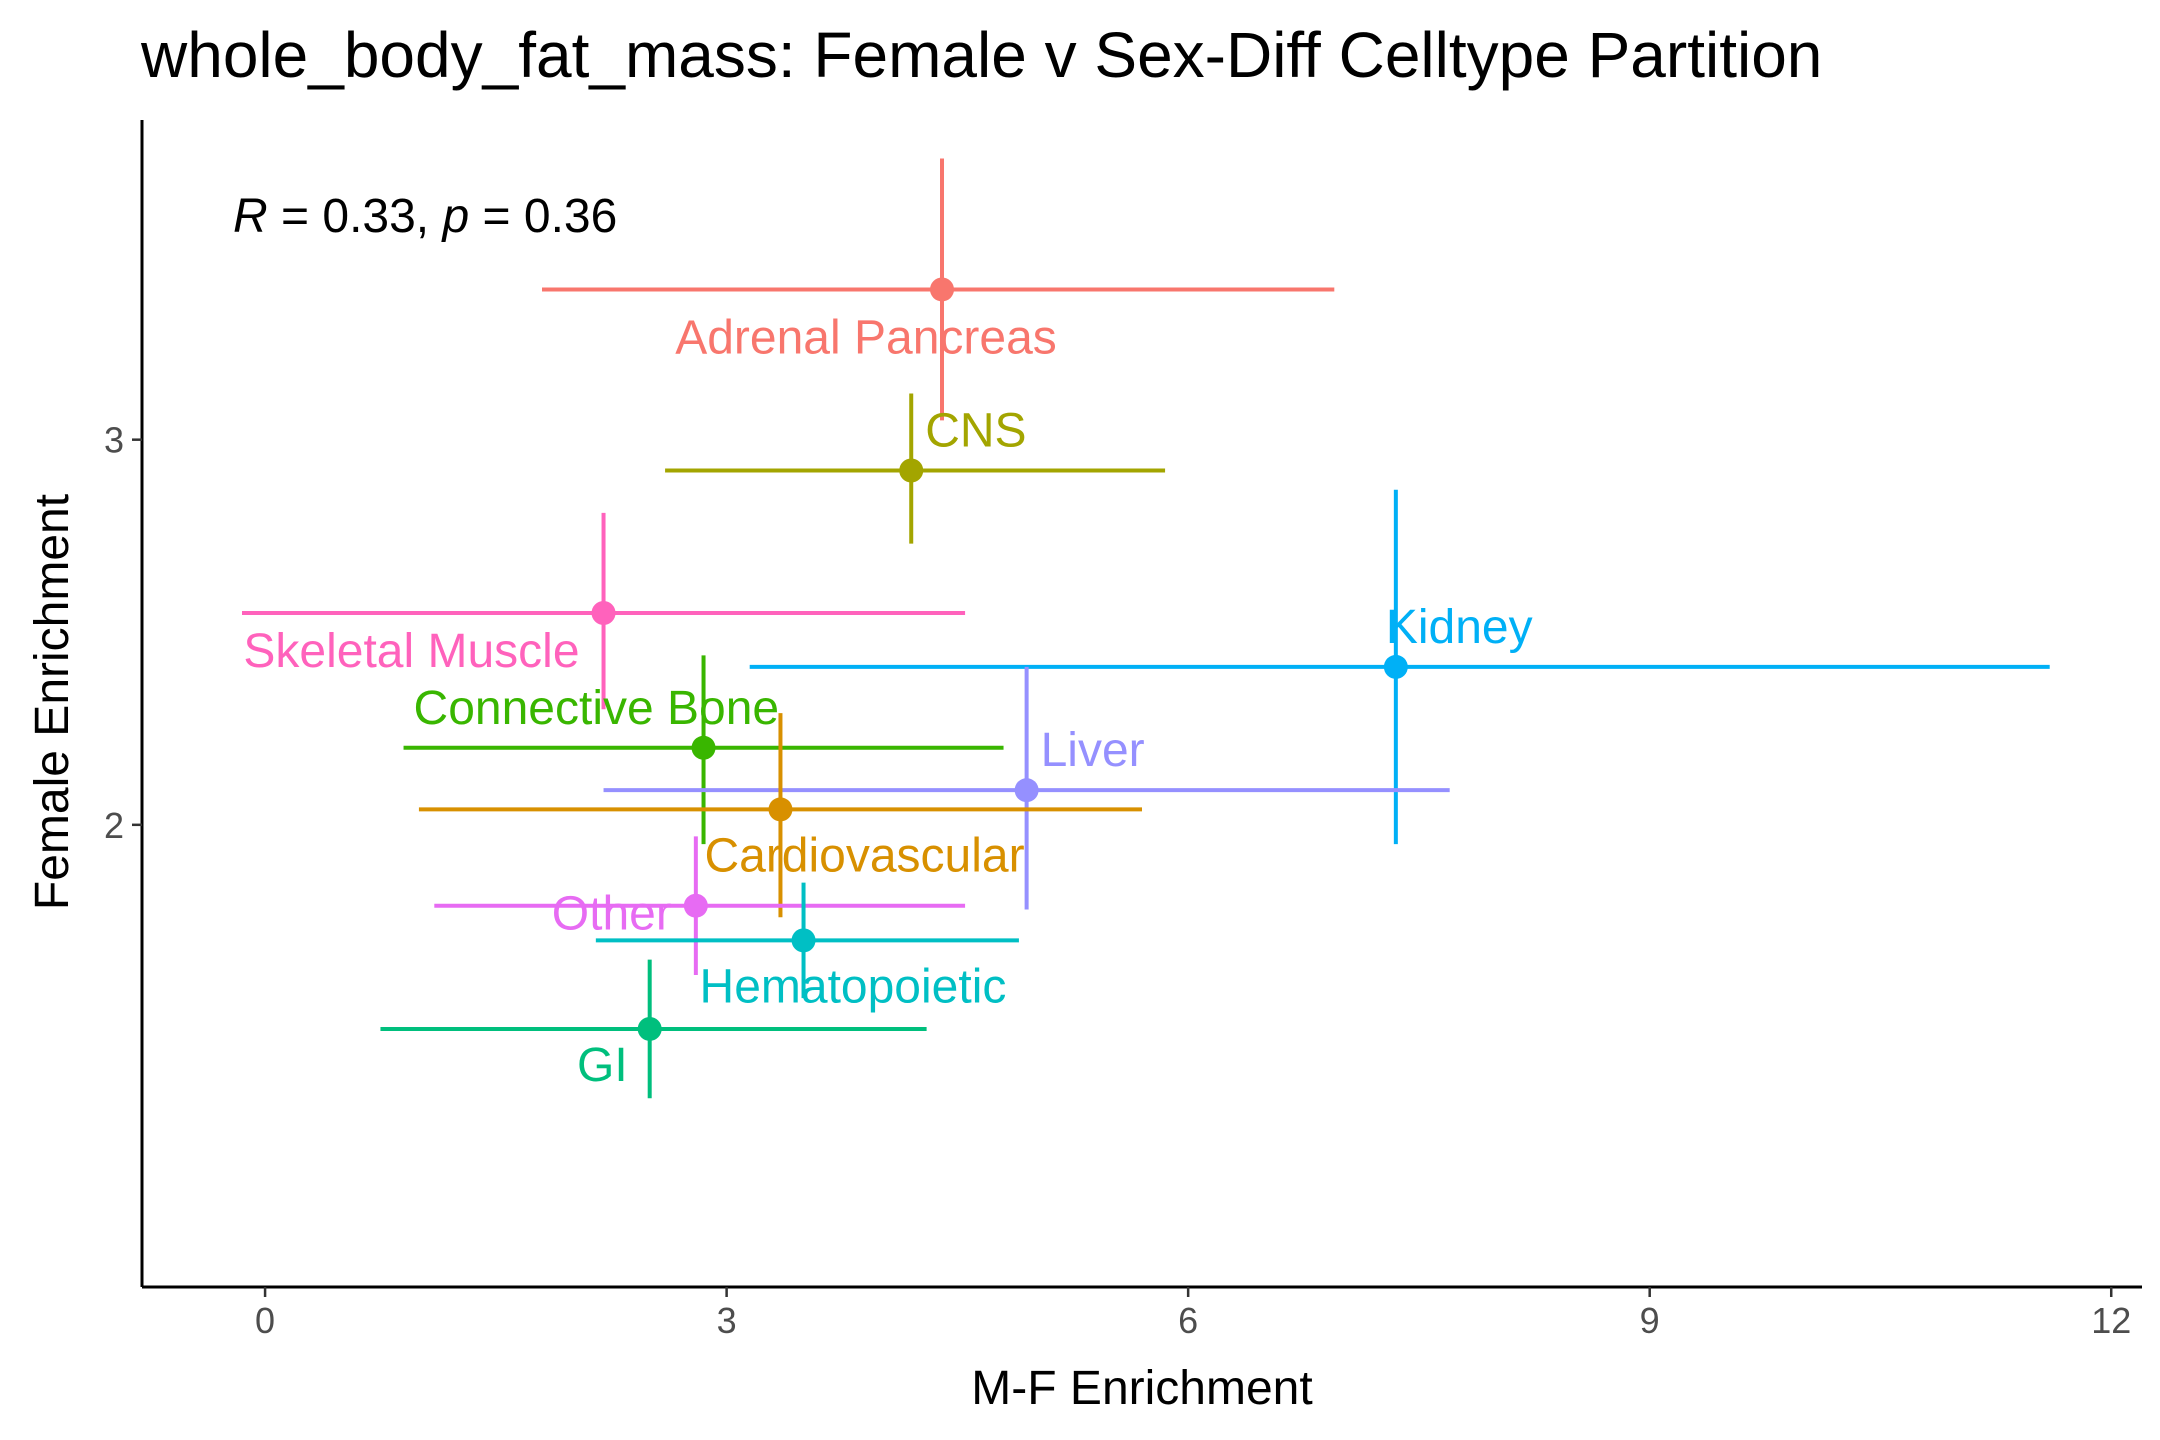 Image resolution: width=2160 pixels, height=1440 pixels. I want to click on point-hematopoietic, so click(803, 940).